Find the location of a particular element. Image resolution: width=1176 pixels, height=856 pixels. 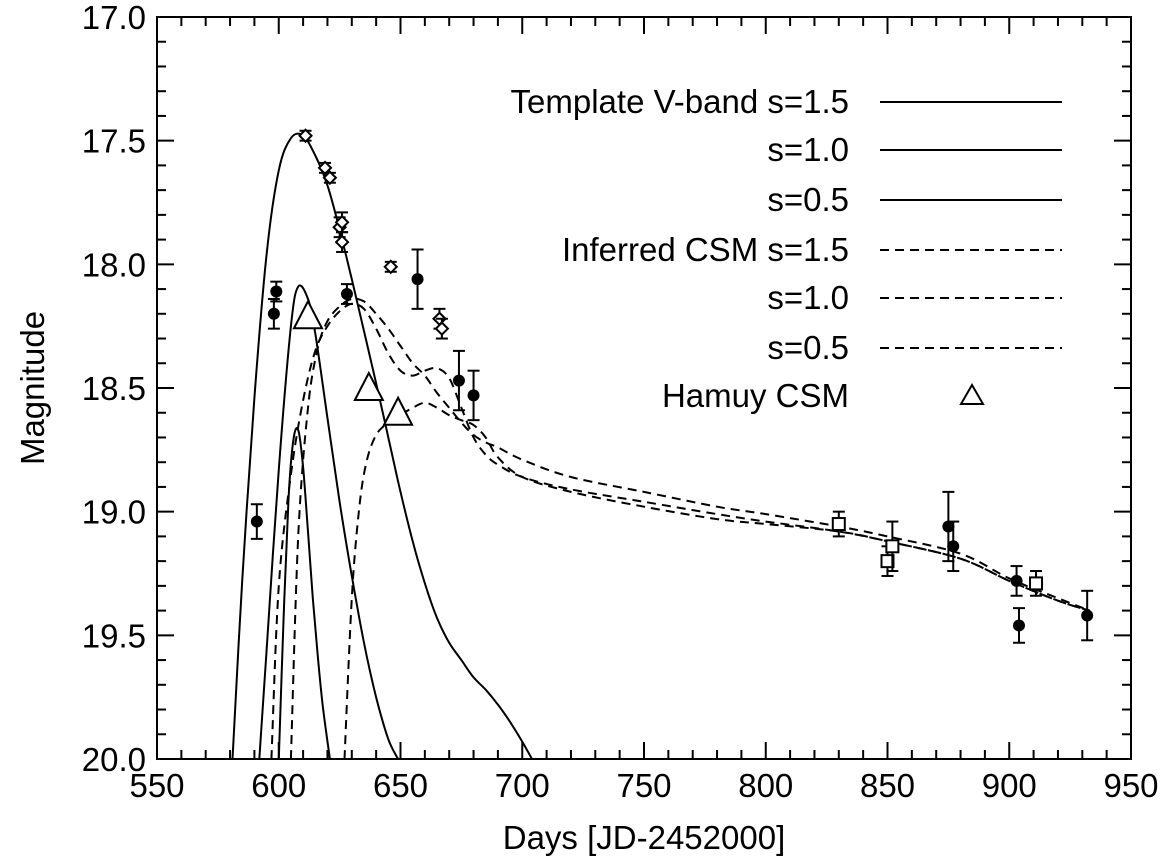

x-tick-label: 650 is located at coordinates (400, 785).